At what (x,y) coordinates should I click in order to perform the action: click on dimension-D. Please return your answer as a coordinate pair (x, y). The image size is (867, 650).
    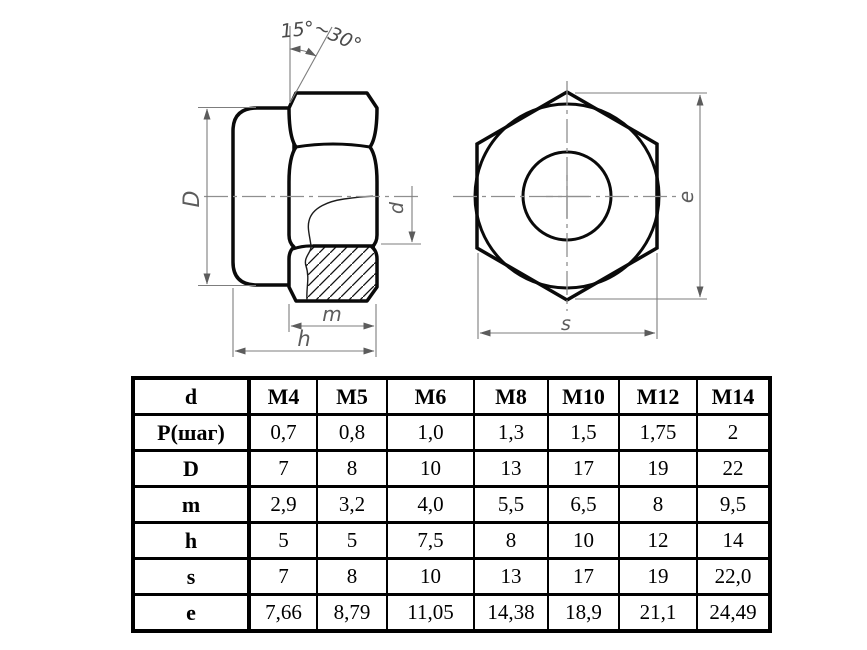
    Looking at the image, I should click on (227, 196).